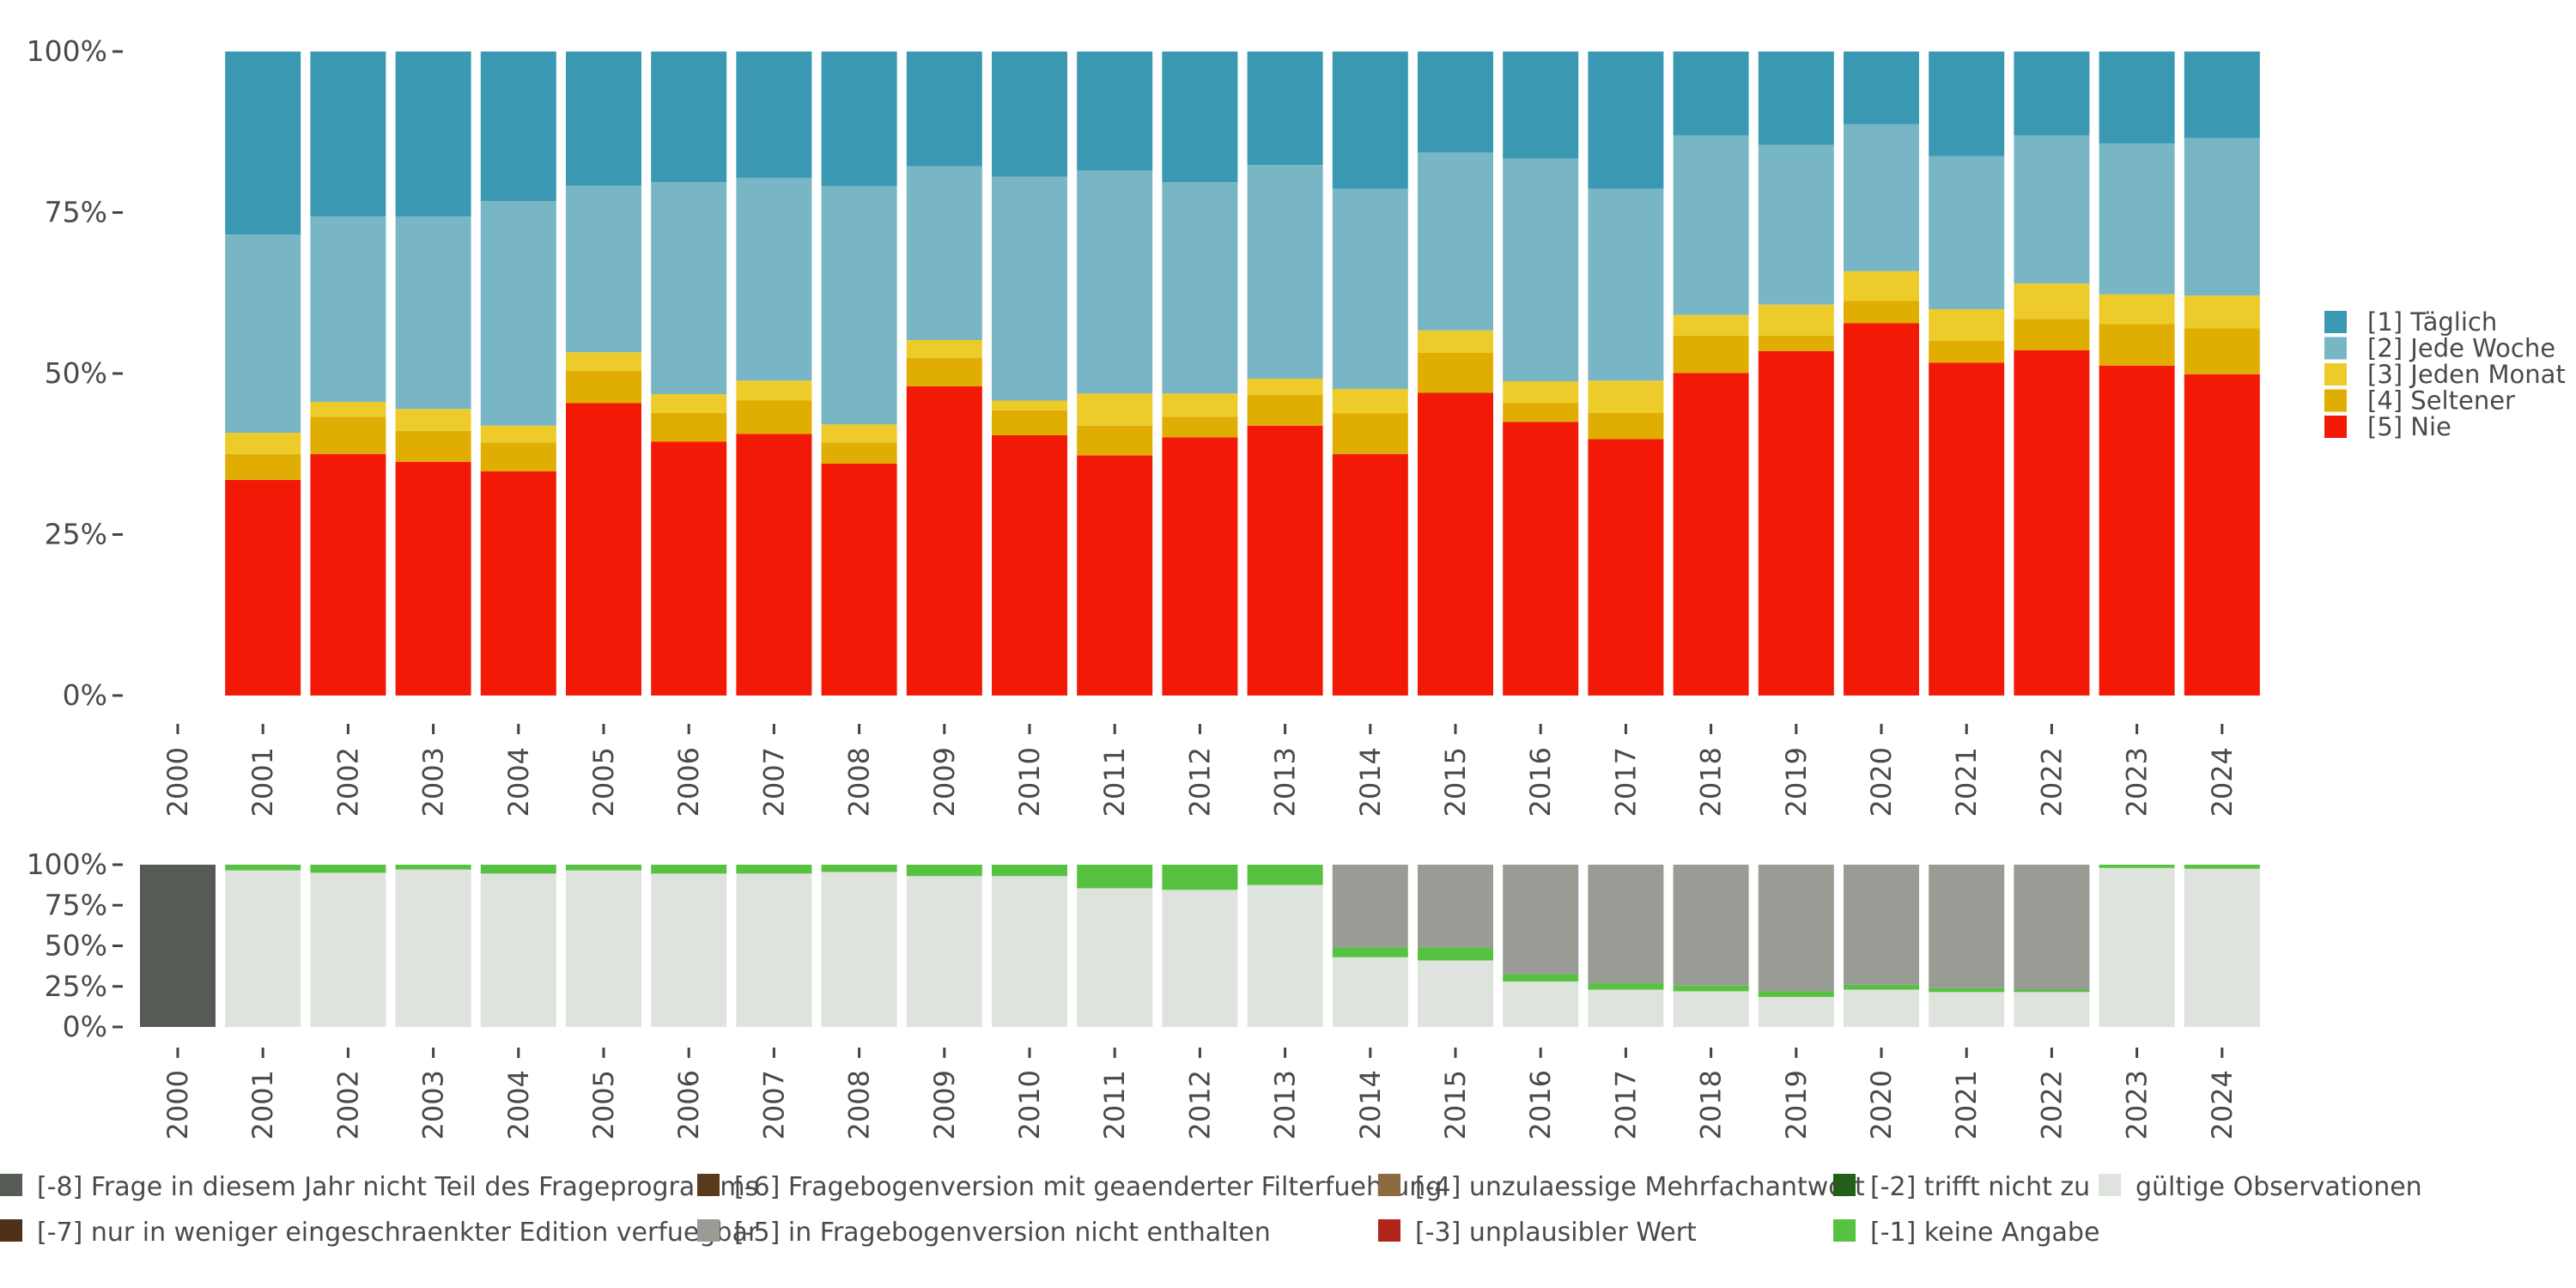 The image size is (2576, 1288). I want to click on bar-2008-1-keine-angabe, so click(859, 868).